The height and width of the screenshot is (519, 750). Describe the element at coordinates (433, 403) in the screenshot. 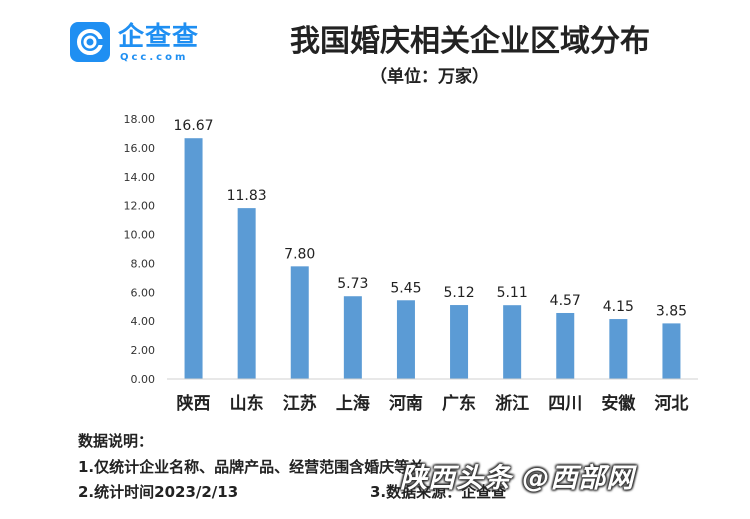

I see `x-axis-labels: 陕西 山东 江苏 上海 河南 广东 浙江 四川 安徽 河北` at that location.